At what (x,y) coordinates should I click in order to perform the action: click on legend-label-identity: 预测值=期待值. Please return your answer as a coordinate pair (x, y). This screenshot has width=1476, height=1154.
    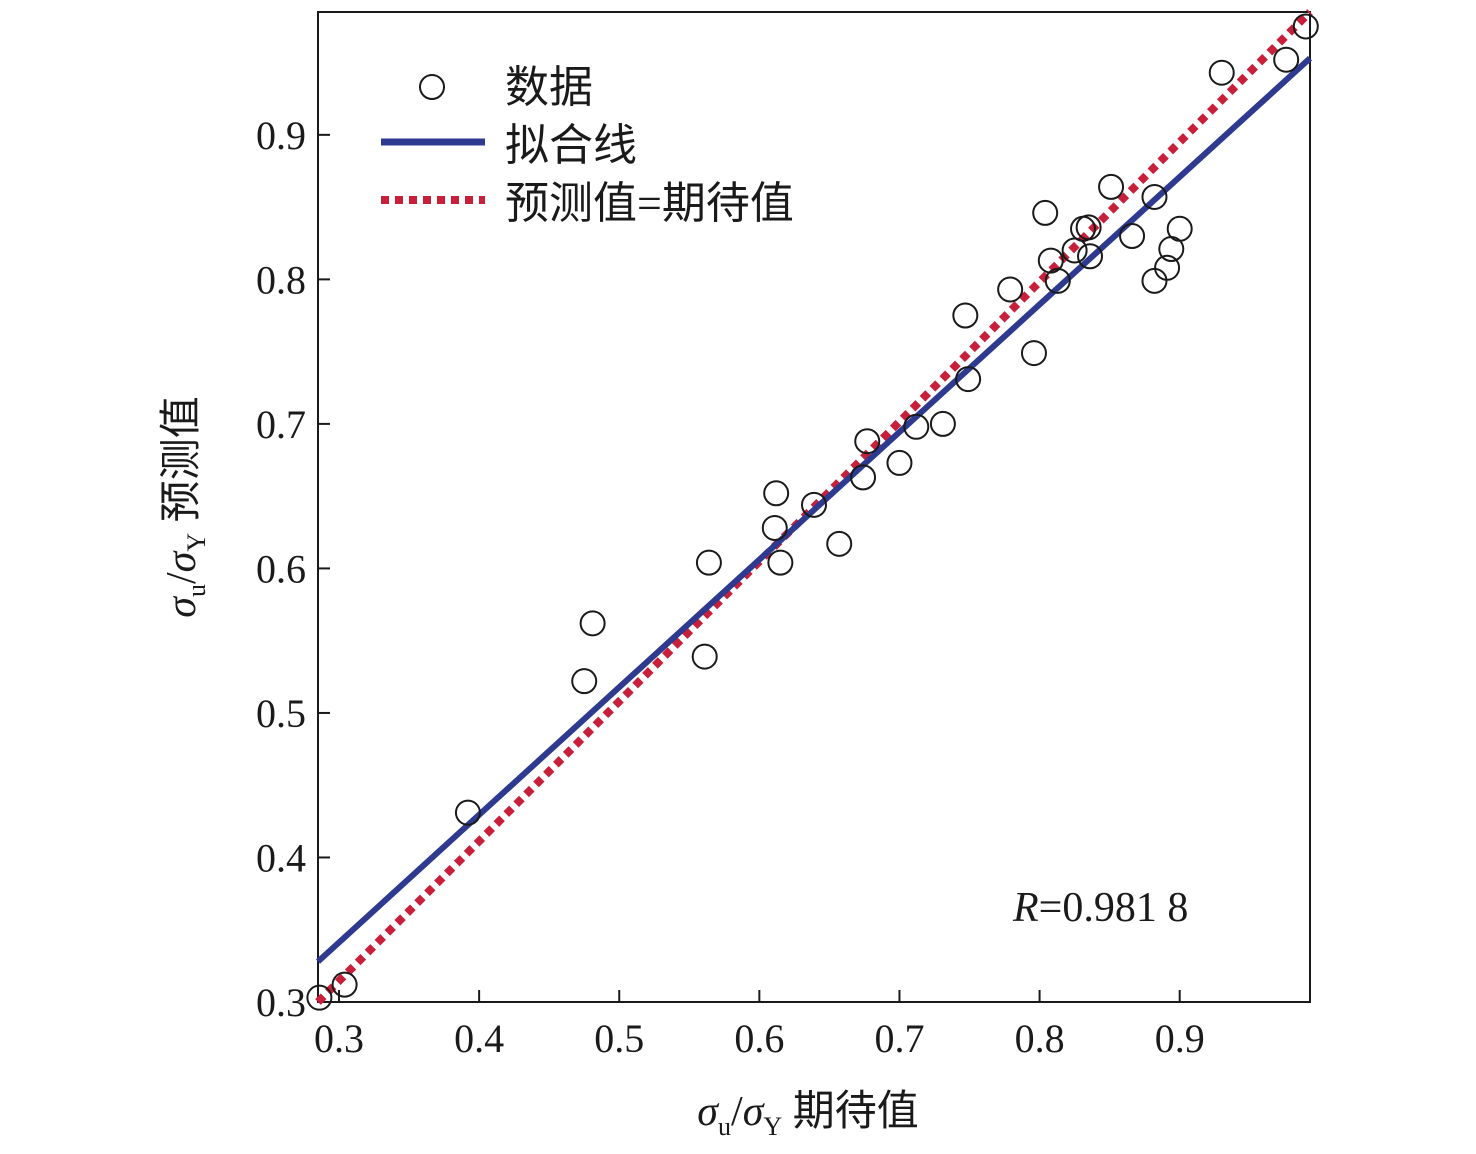
    Looking at the image, I should click on (649, 203).